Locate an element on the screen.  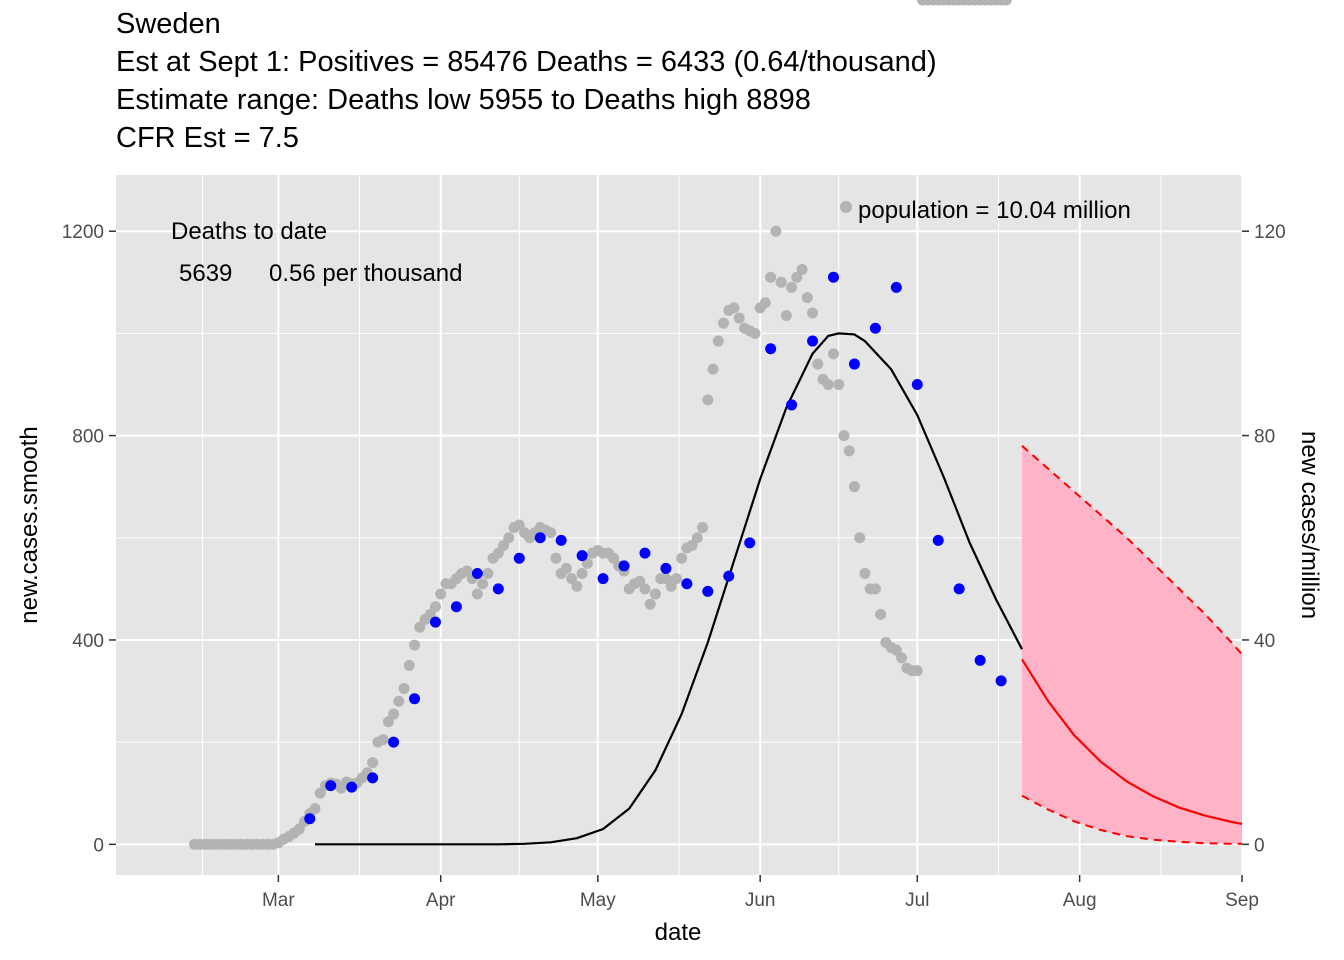
x-tick-label: Jun is located at coordinates (760, 900).